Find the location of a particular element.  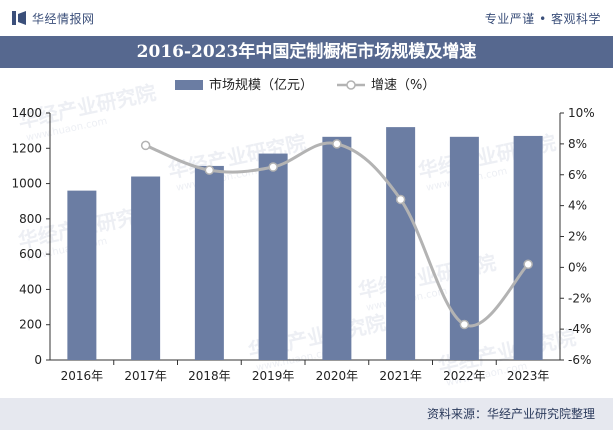

legend-line-label: 增速（%） is located at coordinates (403, 85).